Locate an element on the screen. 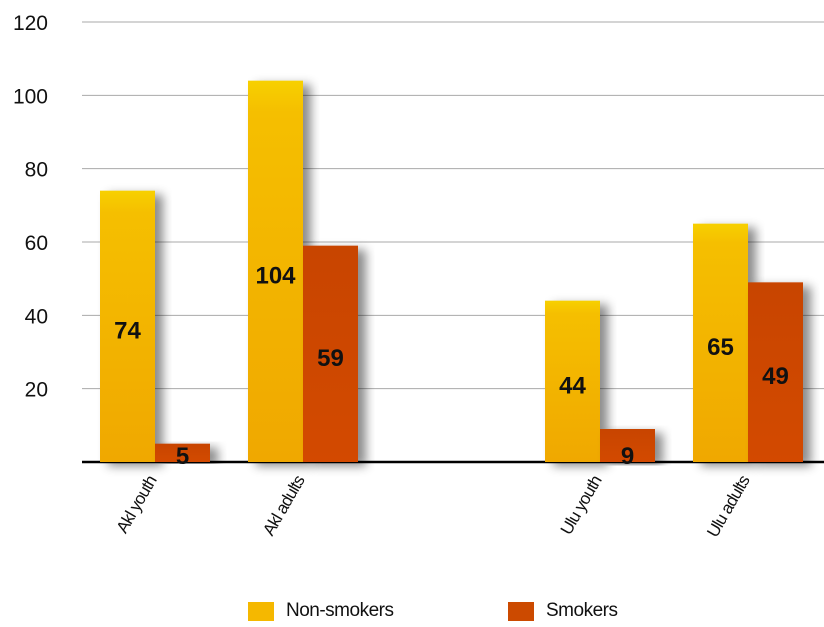 This screenshot has height=627, width=824. category-label: Akl adults is located at coordinates (283, 505).